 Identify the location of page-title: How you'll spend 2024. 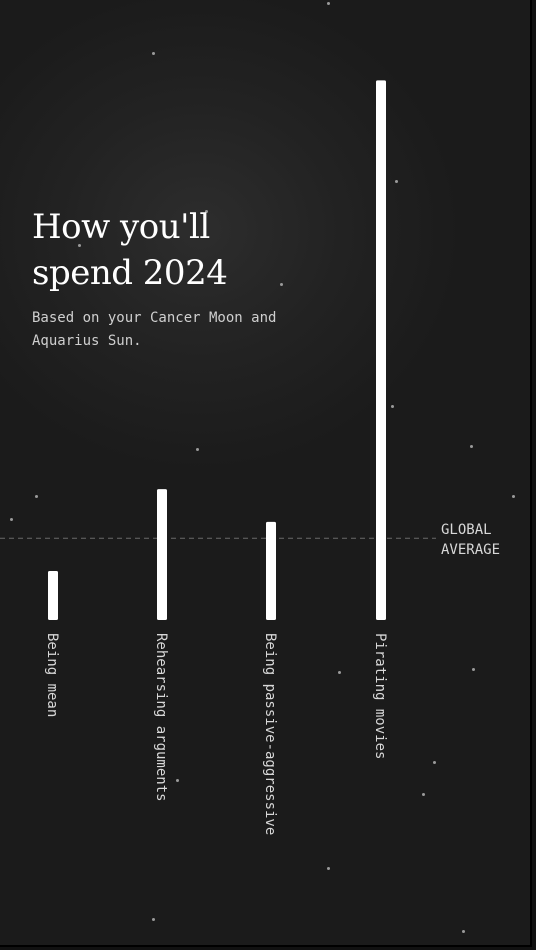
(130, 250).